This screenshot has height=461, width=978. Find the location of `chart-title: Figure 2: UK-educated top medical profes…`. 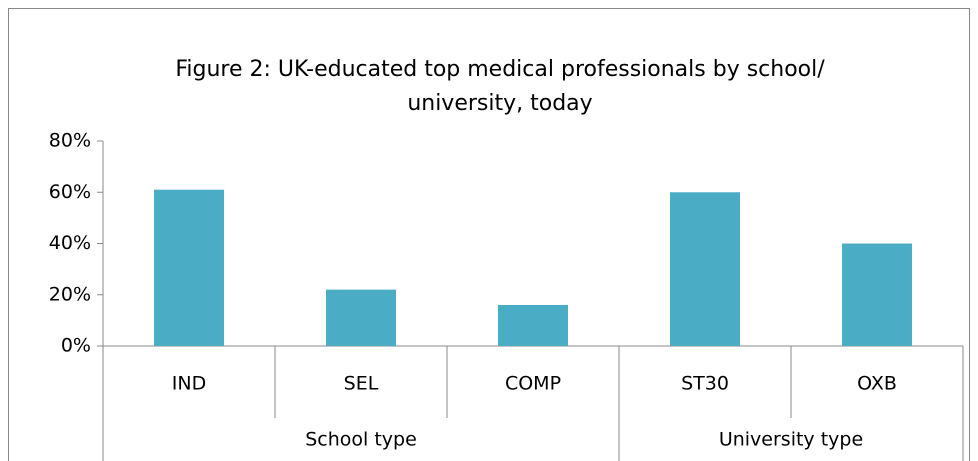

chart-title: Figure 2: UK-educated top medical profes… is located at coordinates (500, 69).